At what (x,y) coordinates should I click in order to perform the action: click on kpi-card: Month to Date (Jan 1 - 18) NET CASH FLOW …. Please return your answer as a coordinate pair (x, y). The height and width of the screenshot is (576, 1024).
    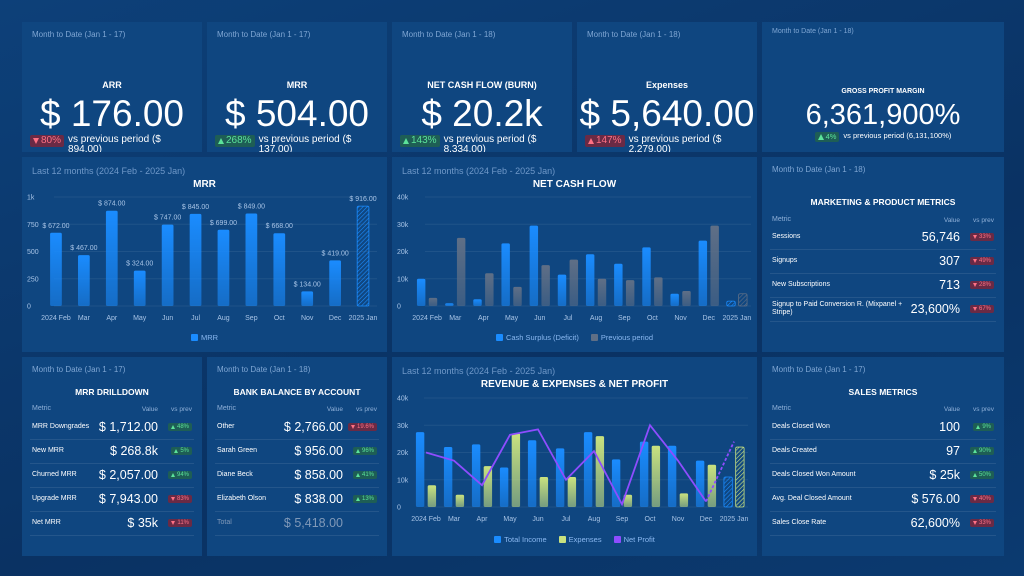
    Looking at the image, I should click on (482, 87).